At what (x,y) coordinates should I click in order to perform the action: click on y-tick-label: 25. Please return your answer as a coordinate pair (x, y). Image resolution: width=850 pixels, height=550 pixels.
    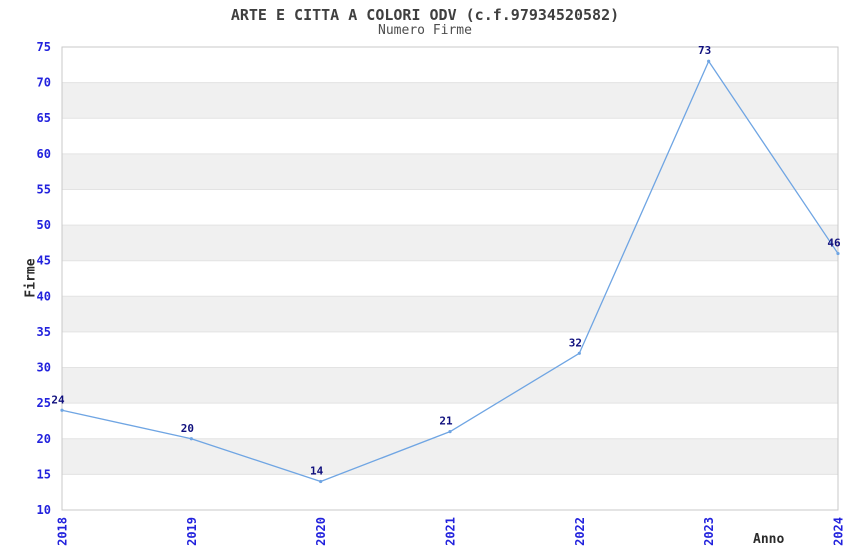
    Looking at the image, I should click on (44, 403).